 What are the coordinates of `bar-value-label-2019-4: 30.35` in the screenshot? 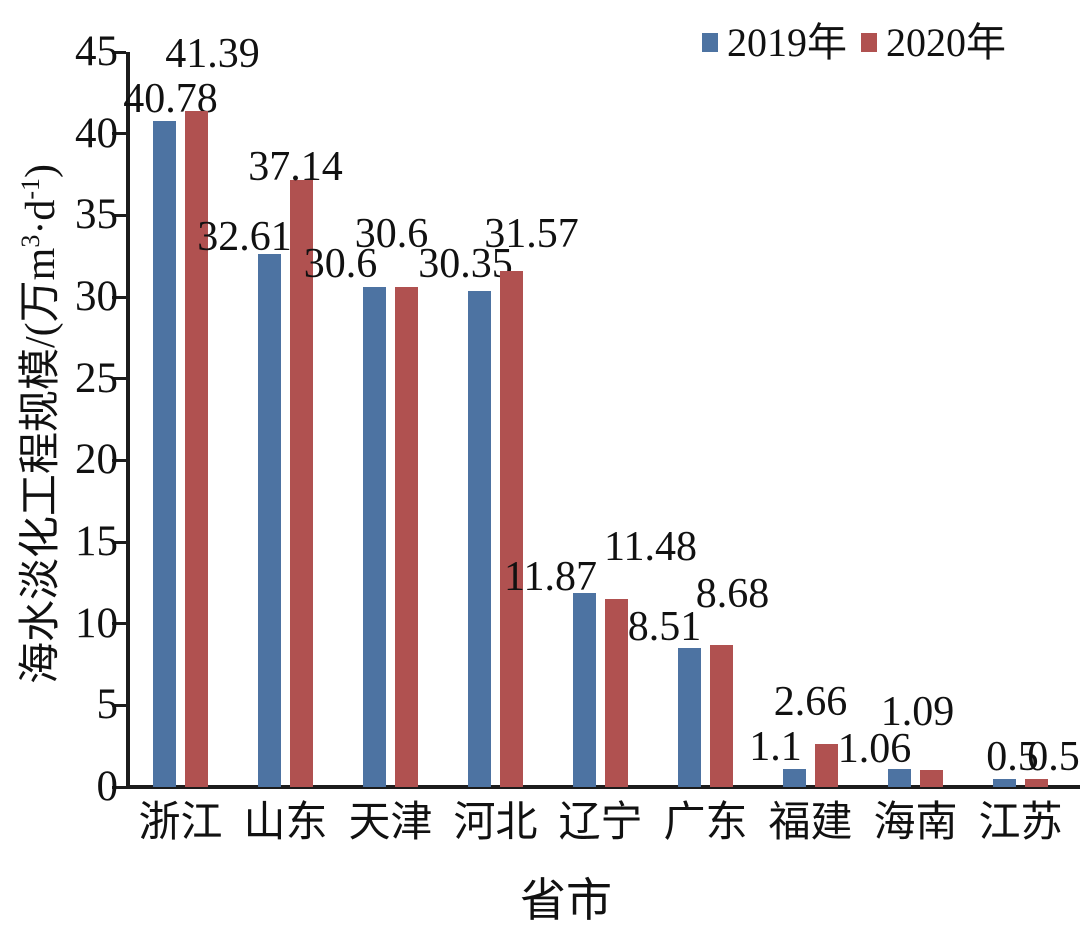 It's located at (465, 264).